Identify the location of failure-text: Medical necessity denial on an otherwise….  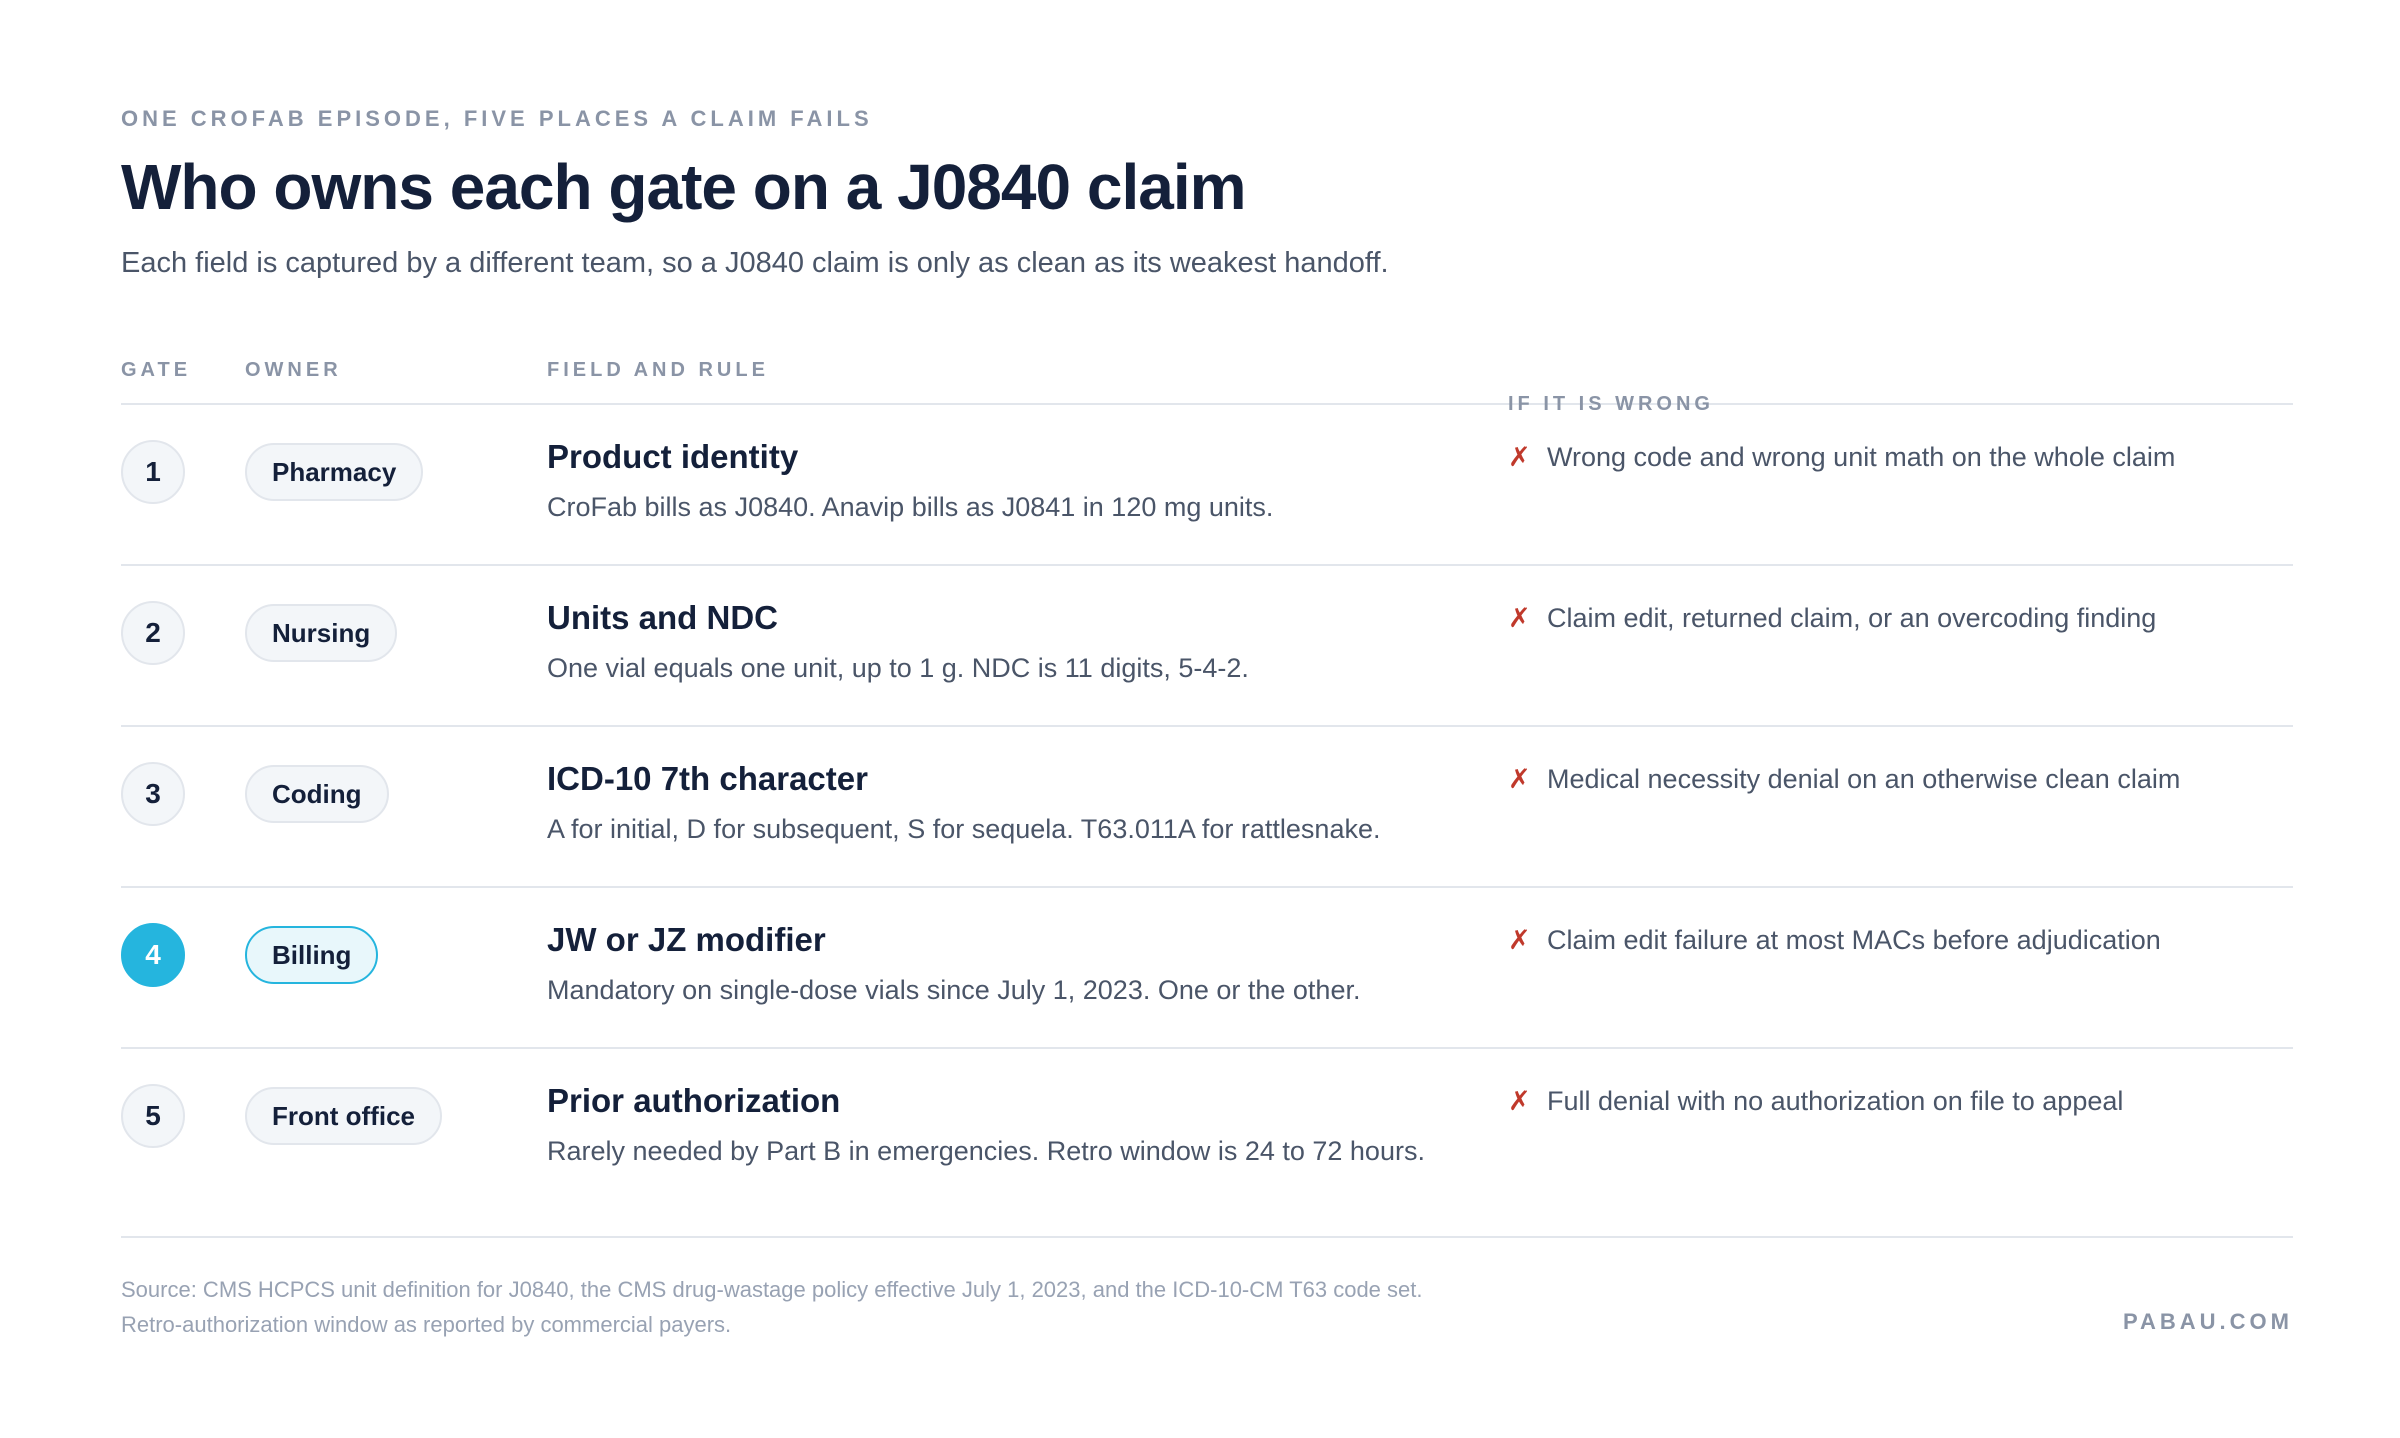
(1864, 779).